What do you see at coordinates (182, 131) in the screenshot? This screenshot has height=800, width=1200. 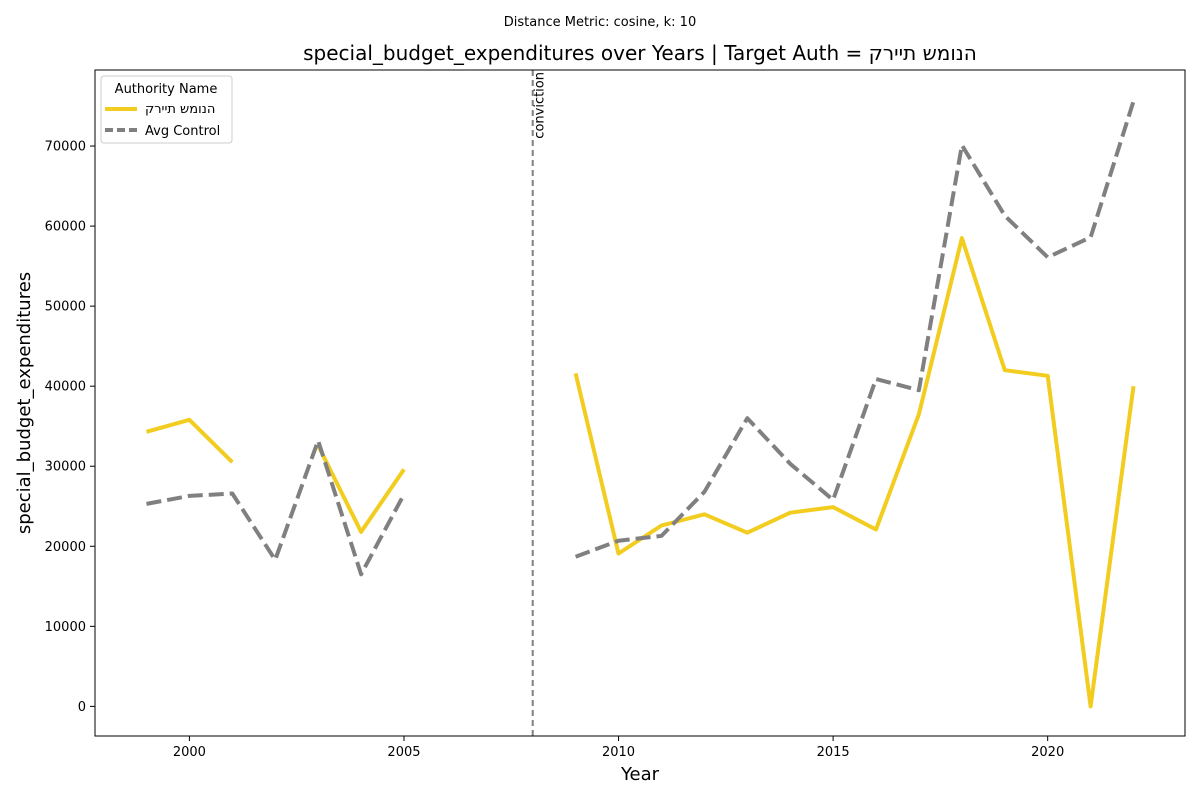 I see `legend-label-control: Avg Control` at bounding box center [182, 131].